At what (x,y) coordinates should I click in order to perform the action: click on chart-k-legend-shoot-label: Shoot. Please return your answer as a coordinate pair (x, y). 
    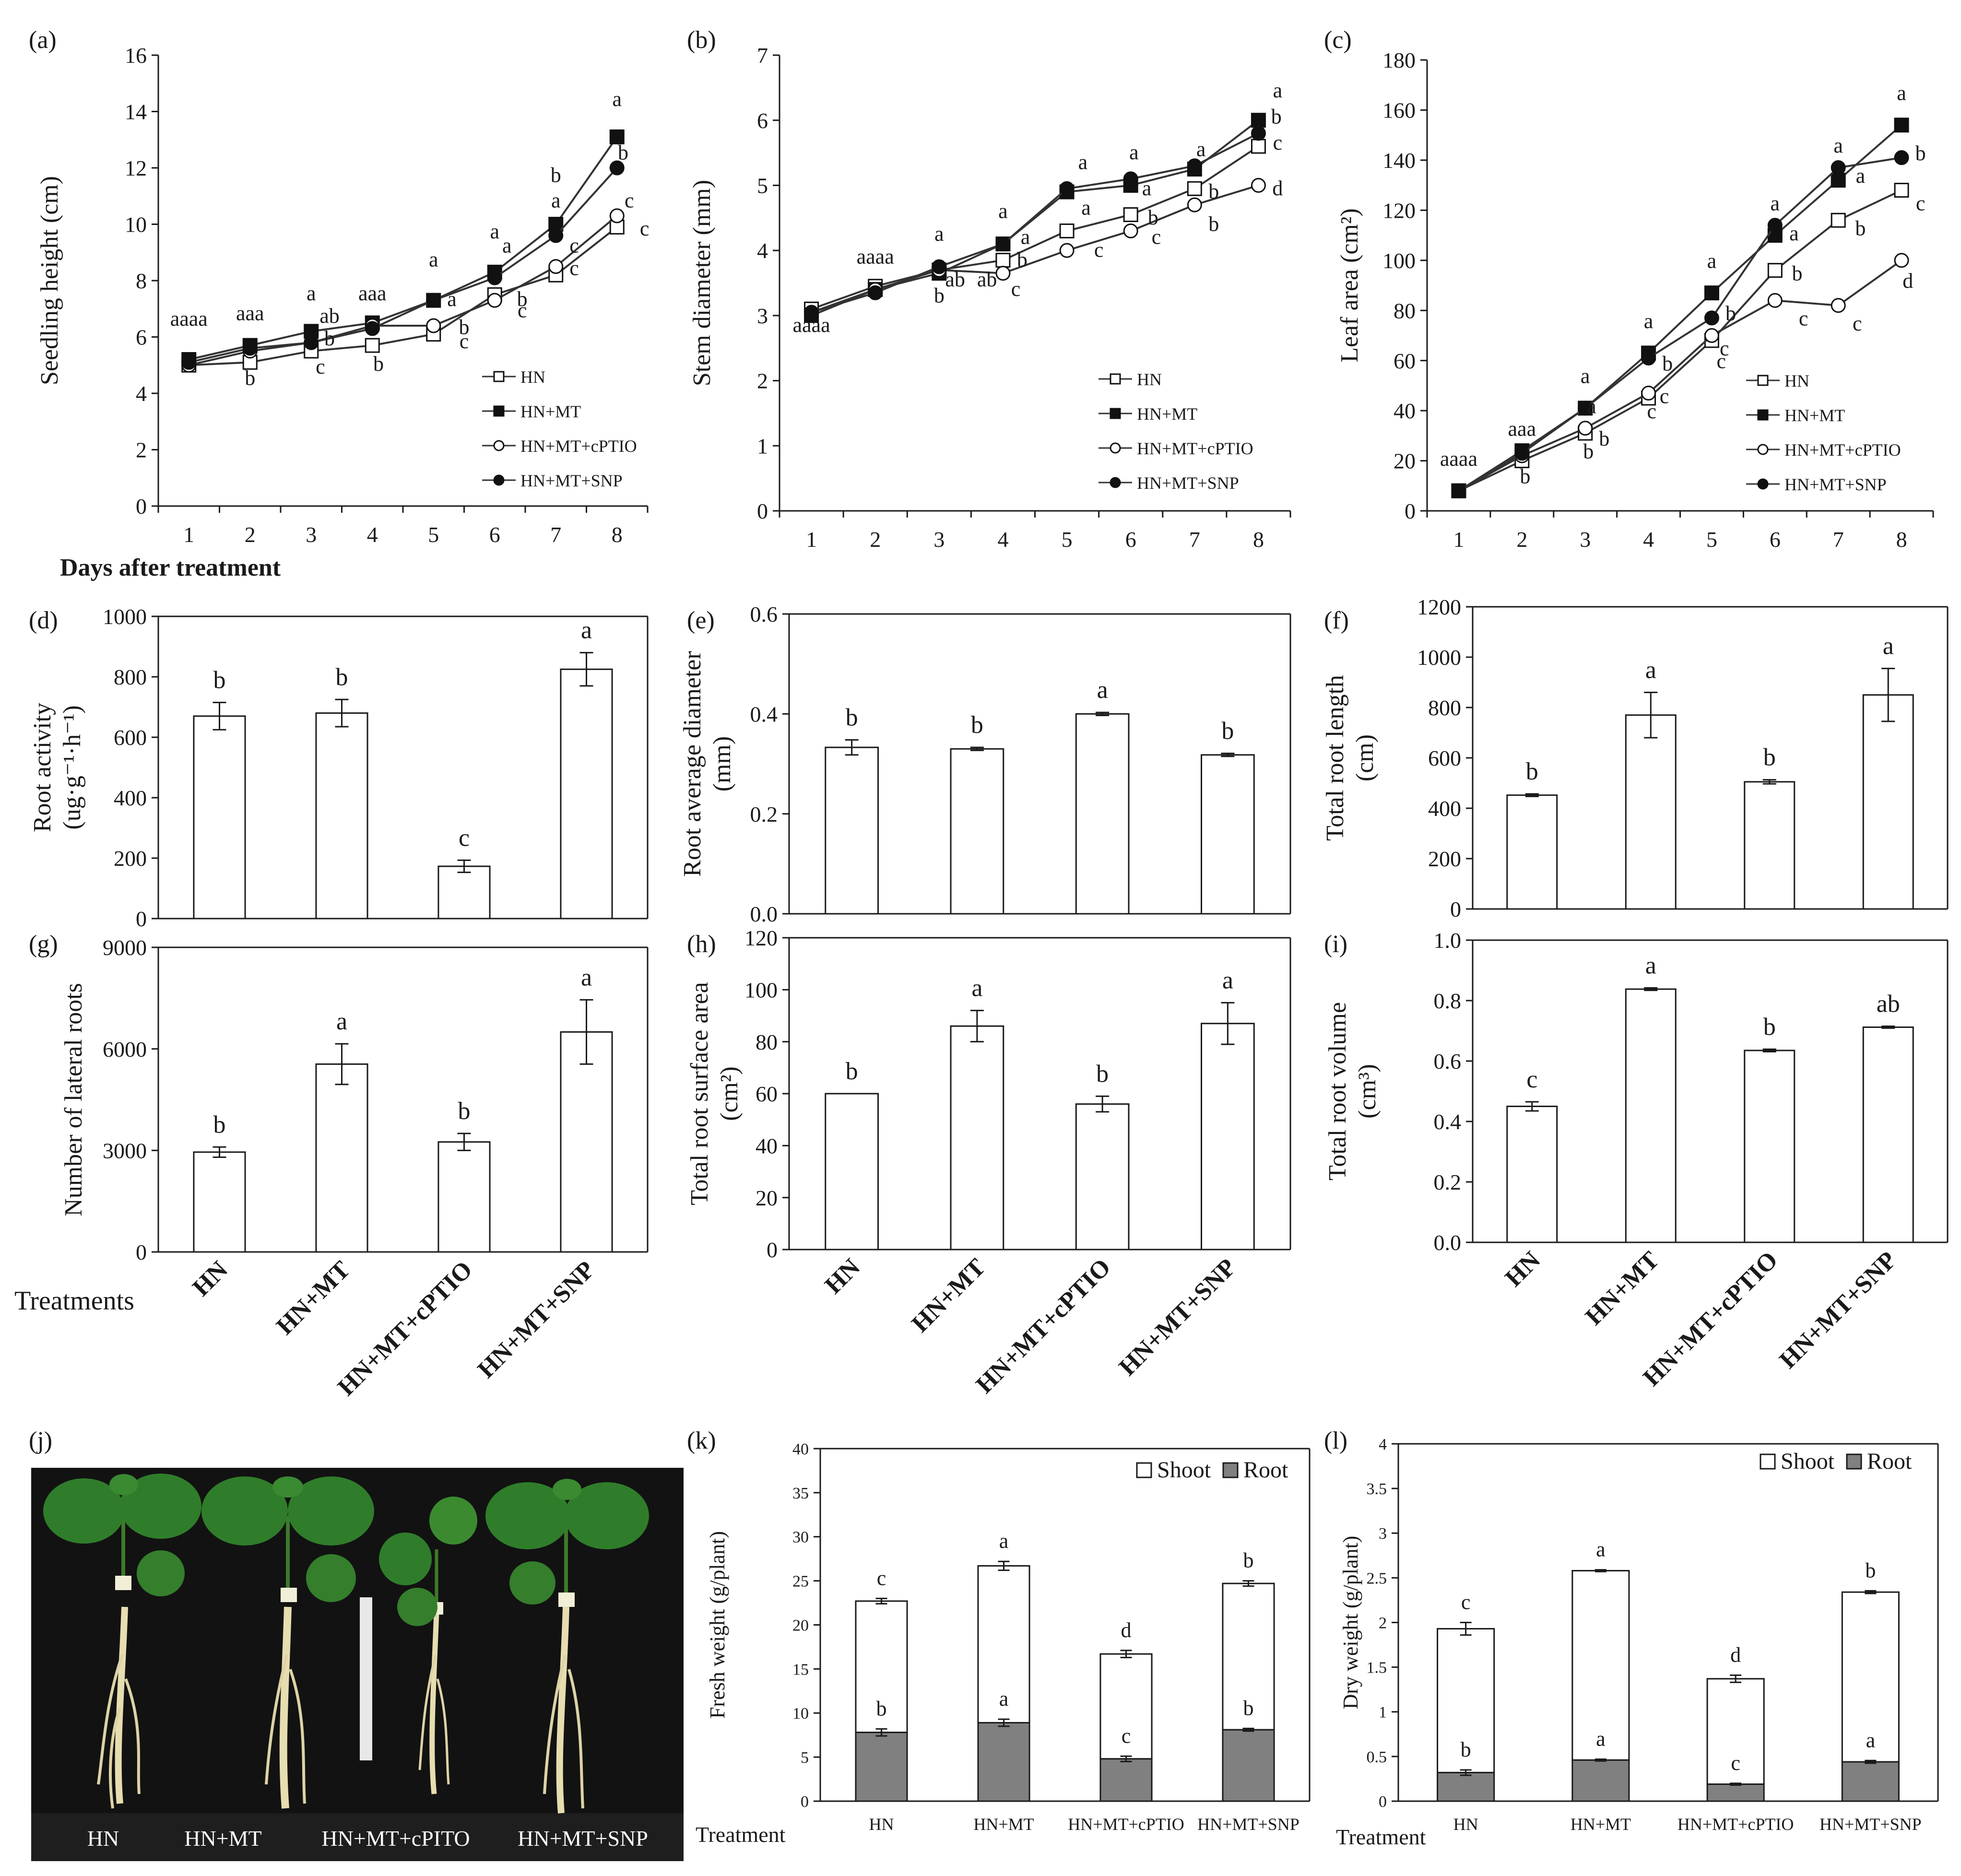
    Looking at the image, I should click on (1184, 1470).